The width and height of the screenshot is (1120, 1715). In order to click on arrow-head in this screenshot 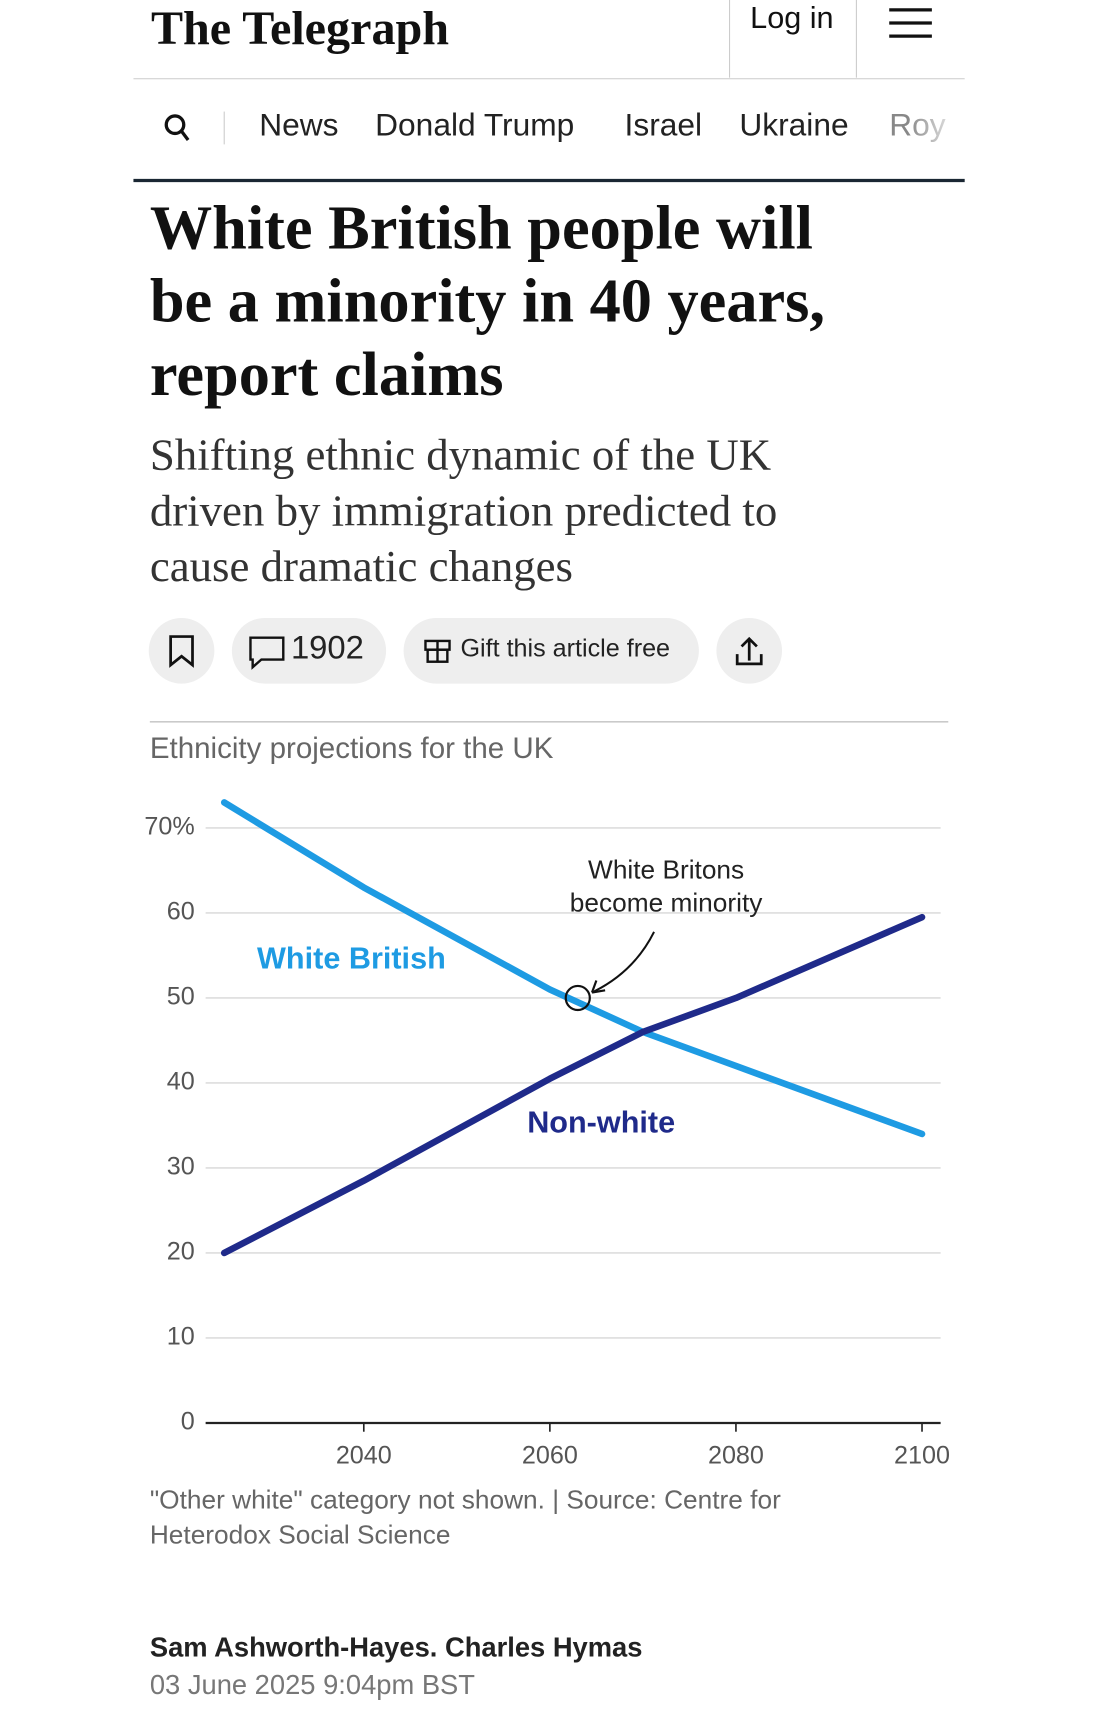, I will do `click(598, 987)`.